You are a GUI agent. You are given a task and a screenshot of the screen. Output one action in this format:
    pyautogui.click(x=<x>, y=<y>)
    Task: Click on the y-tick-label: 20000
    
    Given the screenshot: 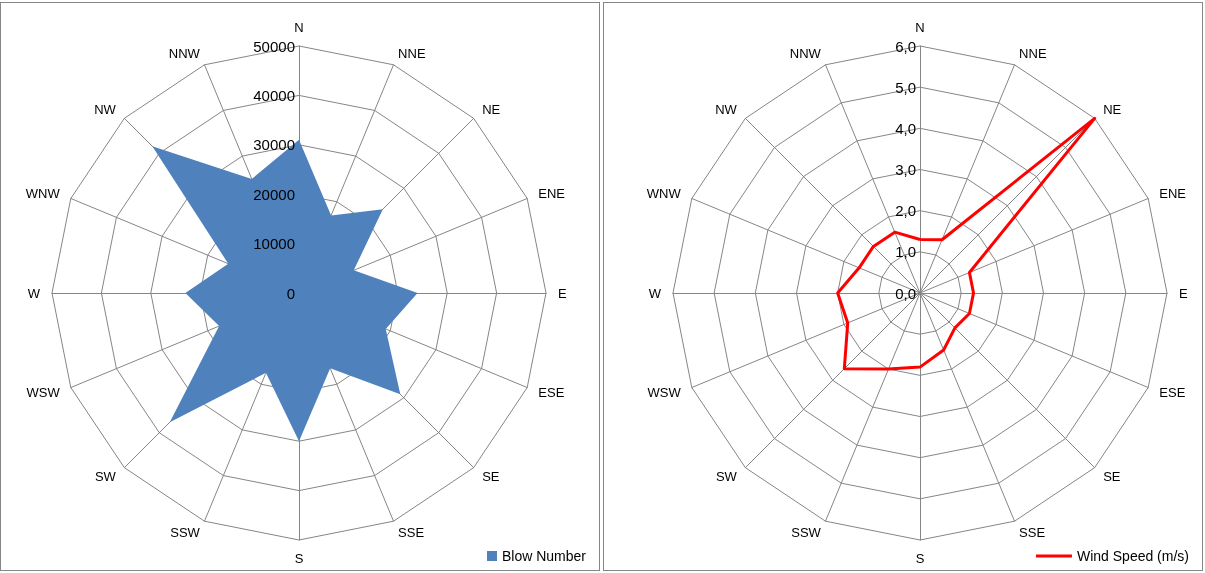 What is the action you would take?
    pyautogui.click(x=274, y=194)
    